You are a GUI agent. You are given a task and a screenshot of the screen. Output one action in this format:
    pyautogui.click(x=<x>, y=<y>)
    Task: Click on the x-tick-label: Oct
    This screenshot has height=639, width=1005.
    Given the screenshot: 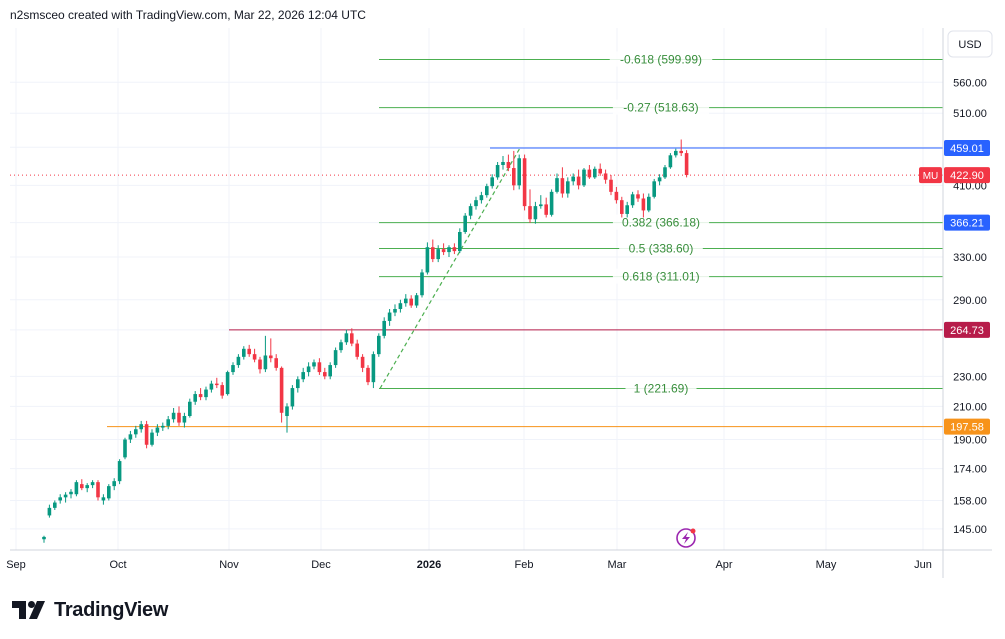 What is the action you would take?
    pyautogui.click(x=117, y=565)
    